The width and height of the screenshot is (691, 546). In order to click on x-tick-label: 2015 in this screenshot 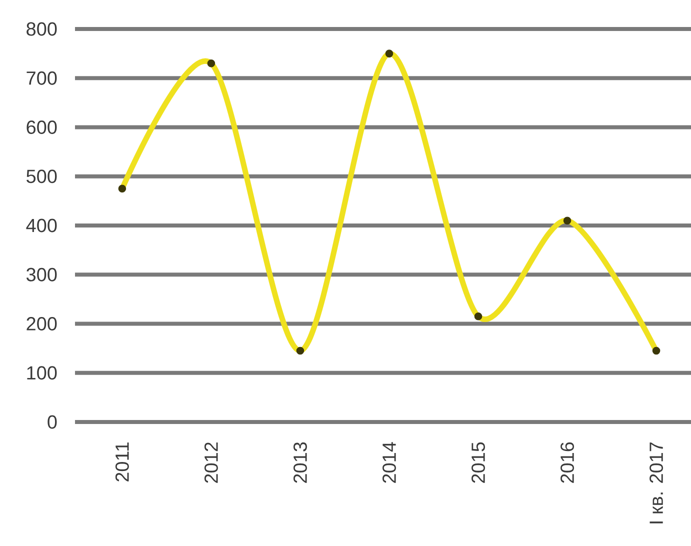, I will do `click(478, 462)`.